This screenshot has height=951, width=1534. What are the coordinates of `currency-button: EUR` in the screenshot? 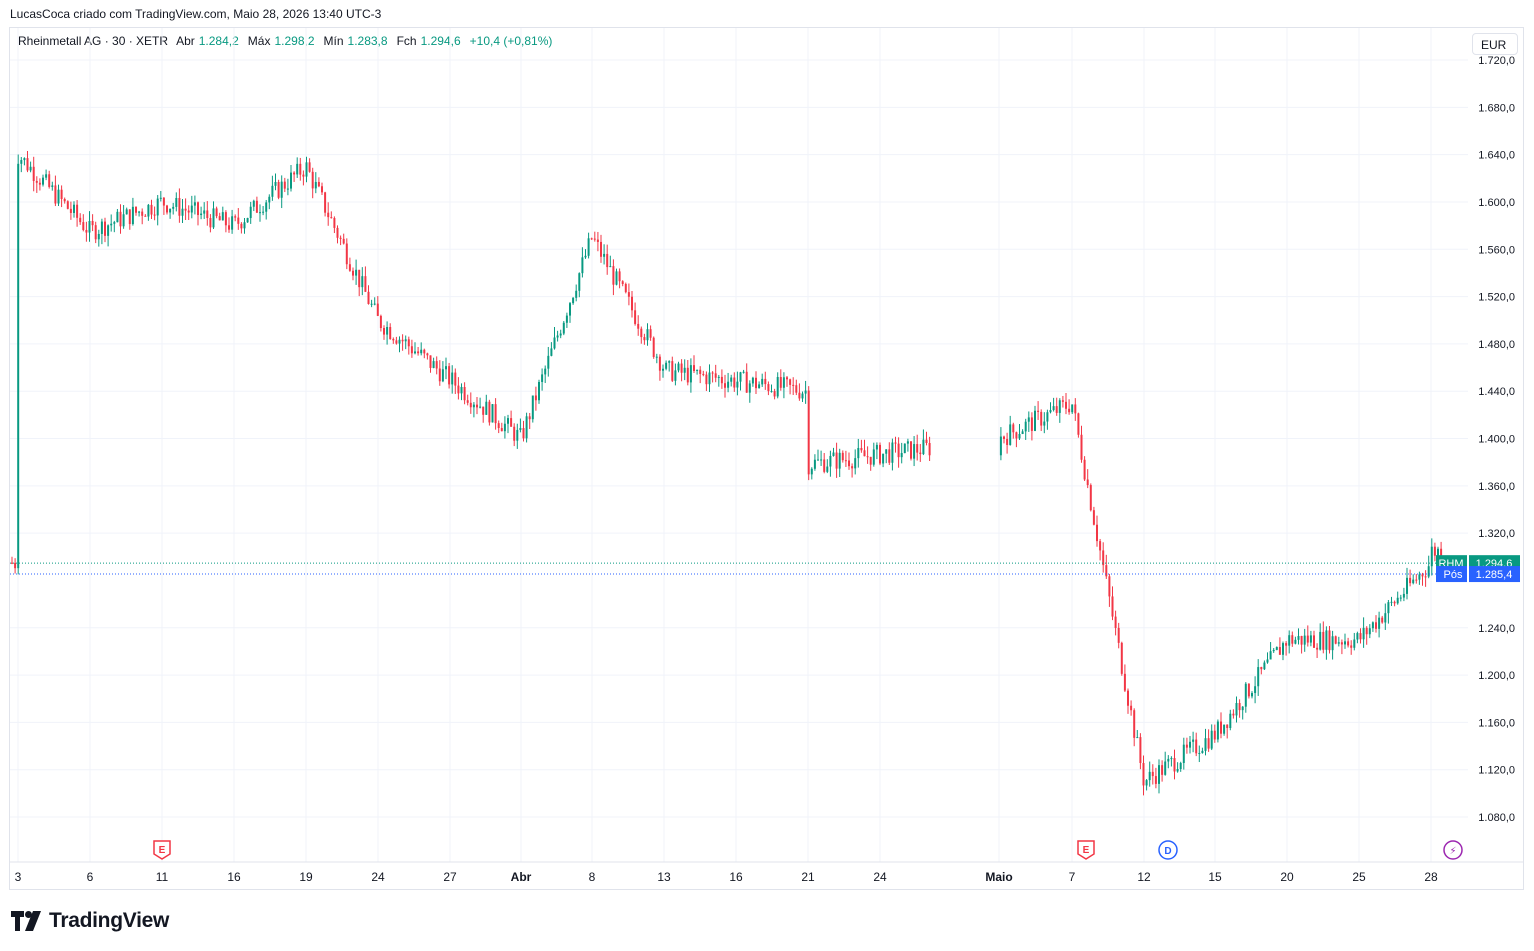 It's located at (1495, 44).